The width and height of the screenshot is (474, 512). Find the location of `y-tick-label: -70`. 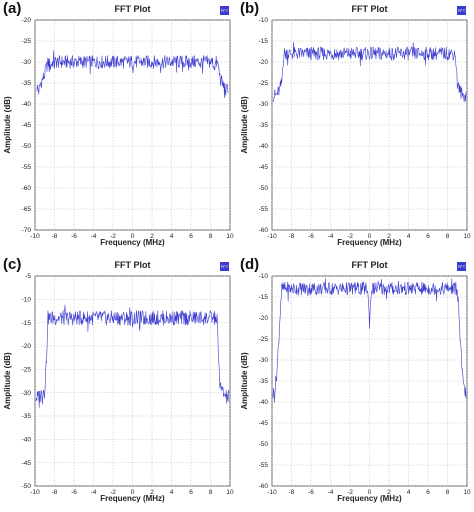

y-tick-label: -70 is located at coordinates (27, 230).